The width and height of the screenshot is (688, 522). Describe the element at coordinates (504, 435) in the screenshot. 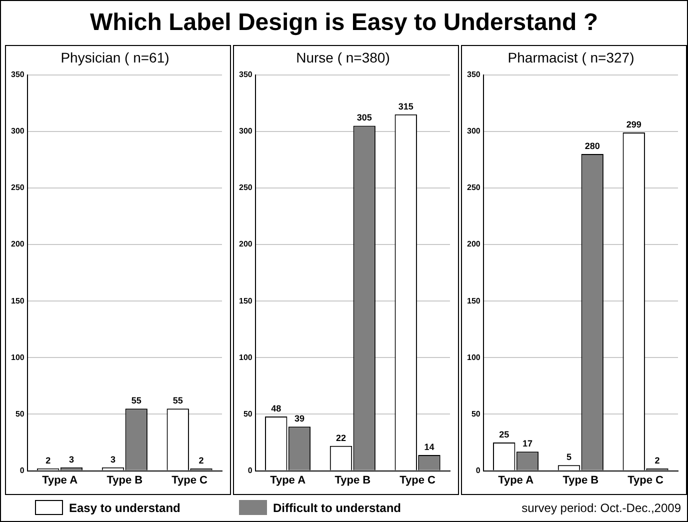

I see `data-label: 25` at that location.